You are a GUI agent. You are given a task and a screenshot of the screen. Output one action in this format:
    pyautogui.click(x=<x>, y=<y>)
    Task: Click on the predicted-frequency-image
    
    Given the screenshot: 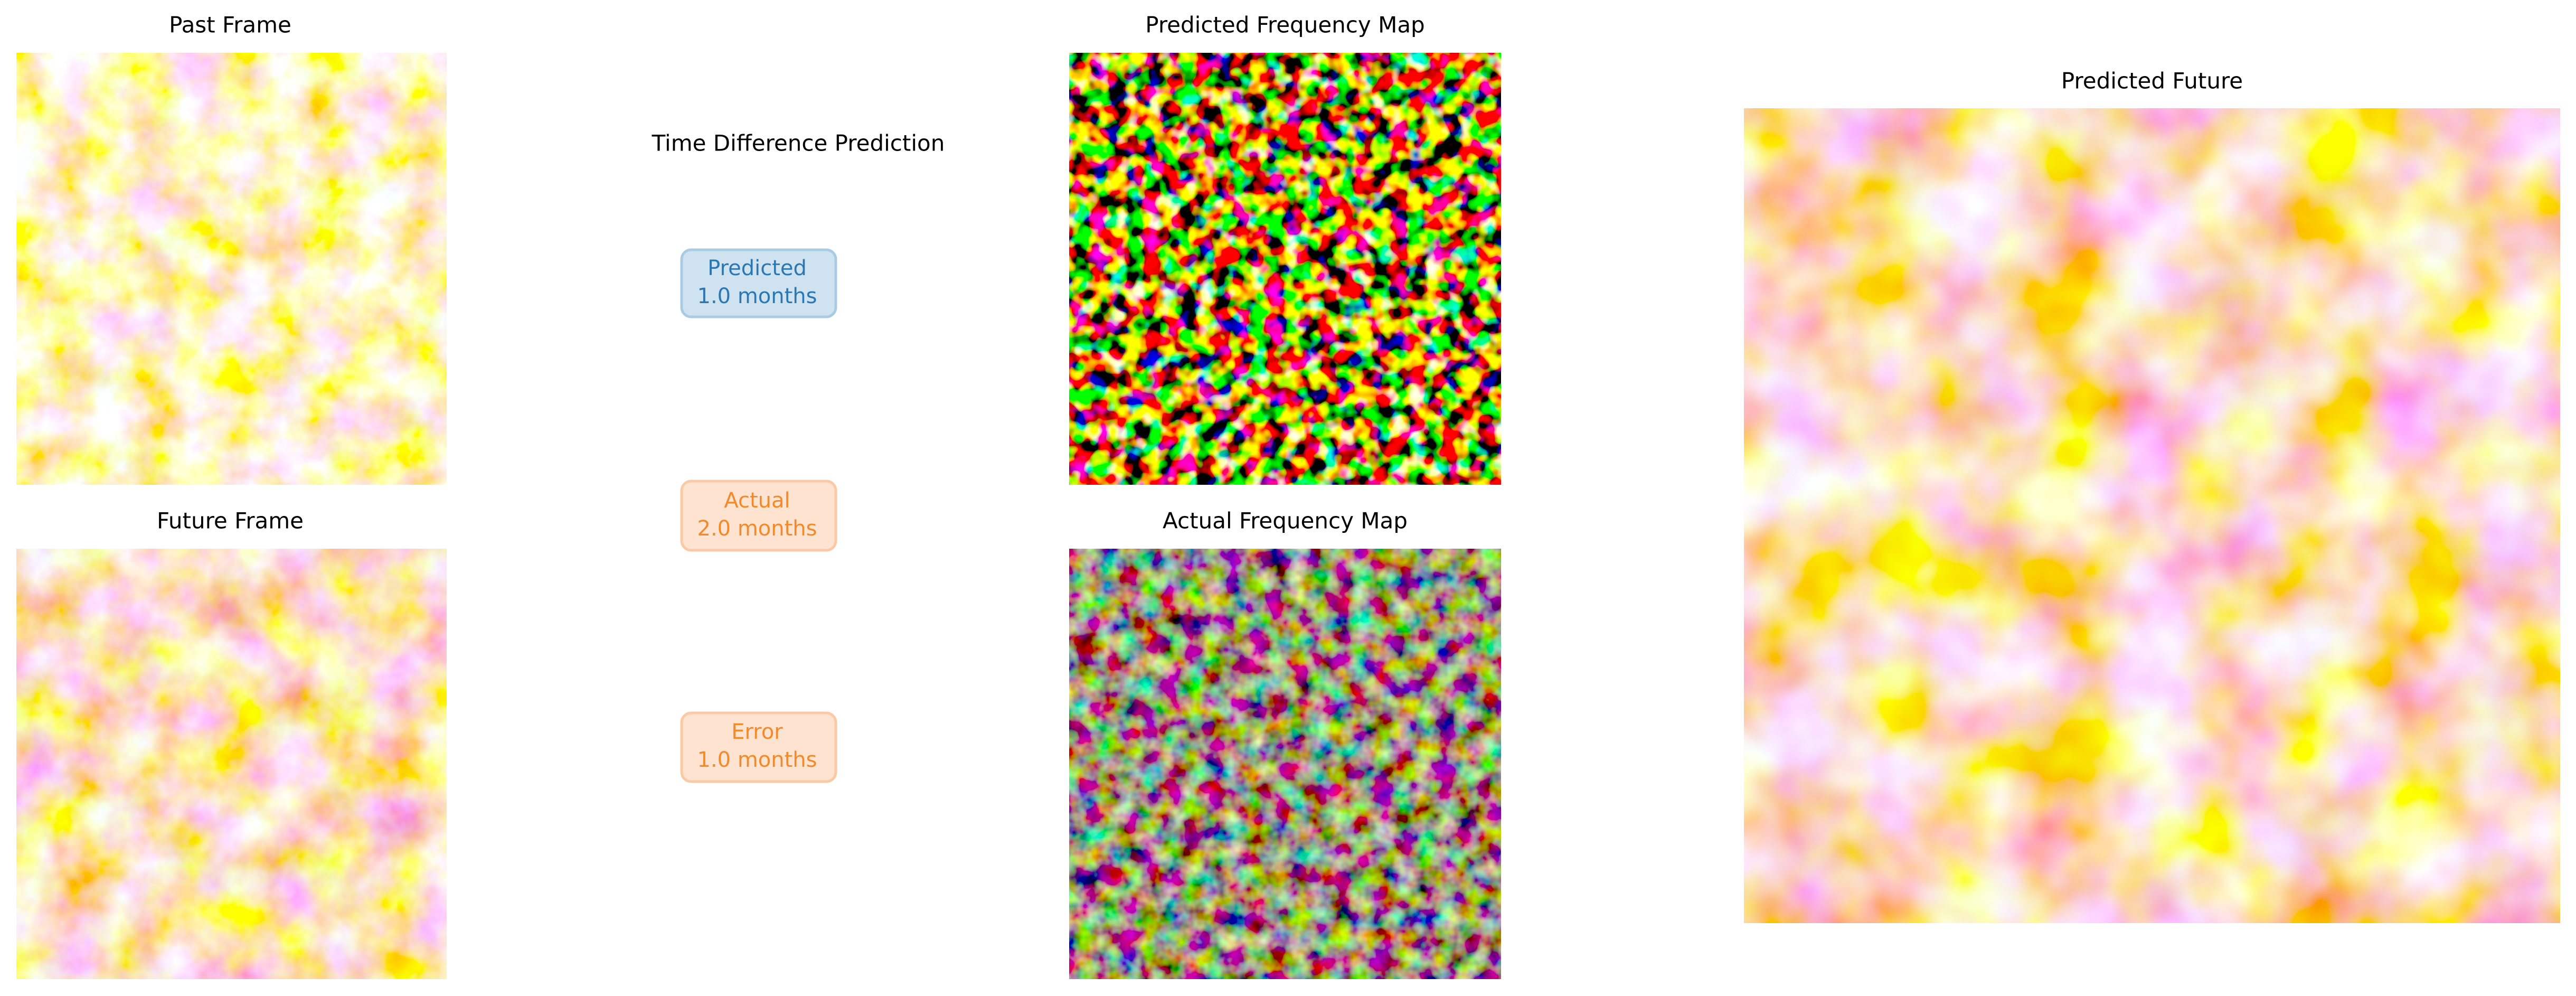 What is the action you would take?
    pyautogui.click(x=1285, y=269)
    